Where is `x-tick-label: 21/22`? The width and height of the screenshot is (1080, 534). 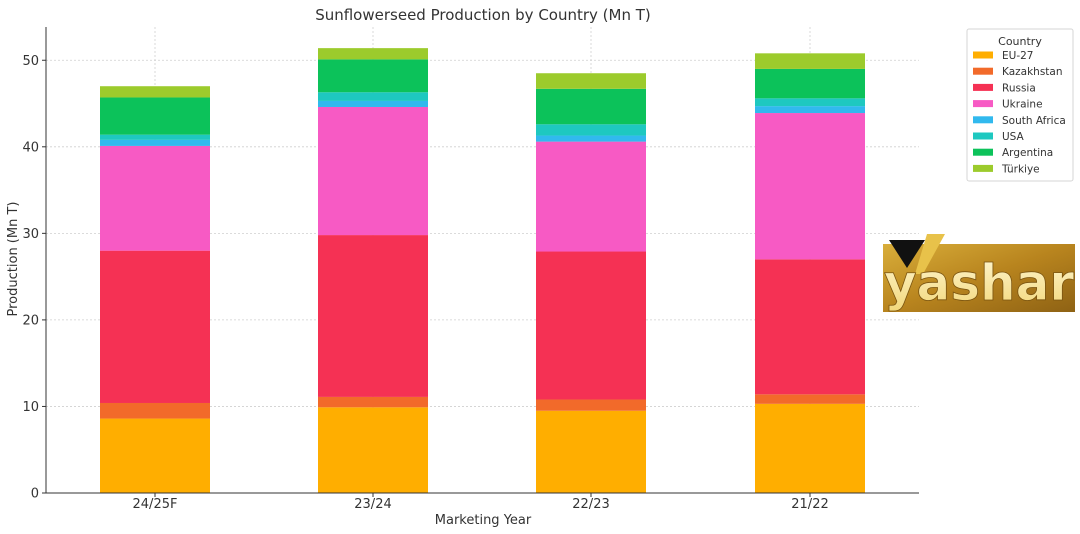 x-tick-label: 21/22 is located at coordinates (809, 504).